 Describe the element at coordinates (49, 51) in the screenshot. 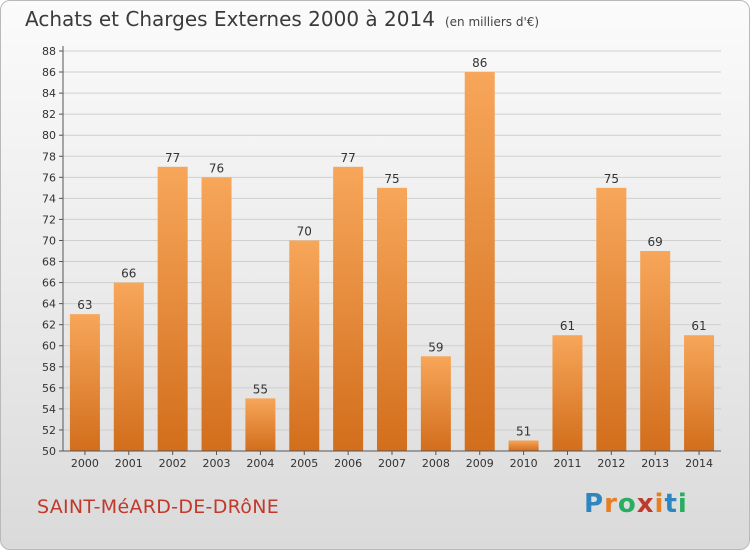

I see `y-tick-label: 88` at that location.